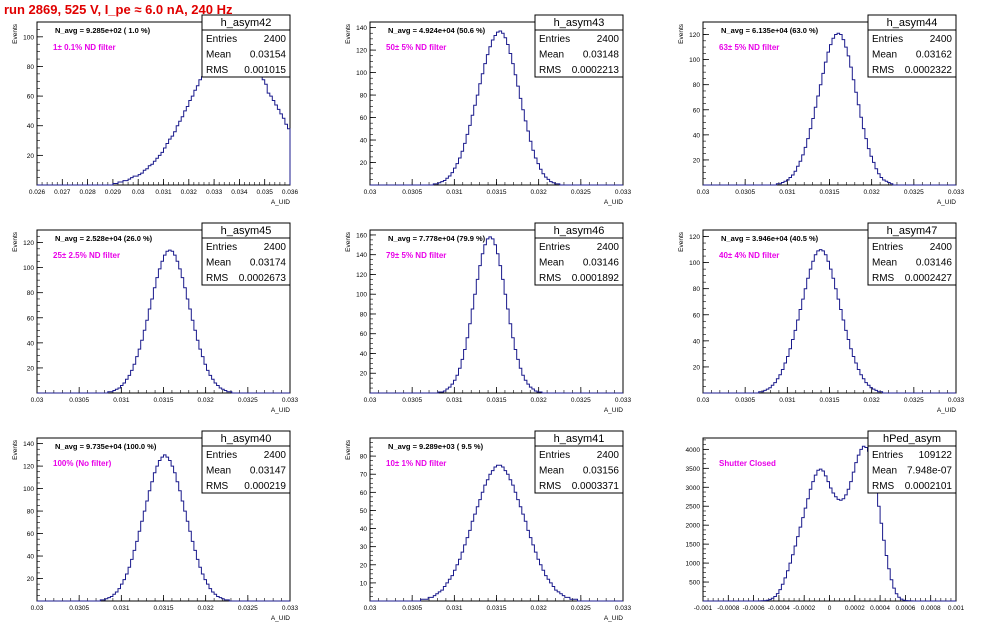 The height and width of the screenshot is (622, 996). I want to click on navg-label: N_avg = 9.285e+02 ( 1.0 %), so click(103, 30).